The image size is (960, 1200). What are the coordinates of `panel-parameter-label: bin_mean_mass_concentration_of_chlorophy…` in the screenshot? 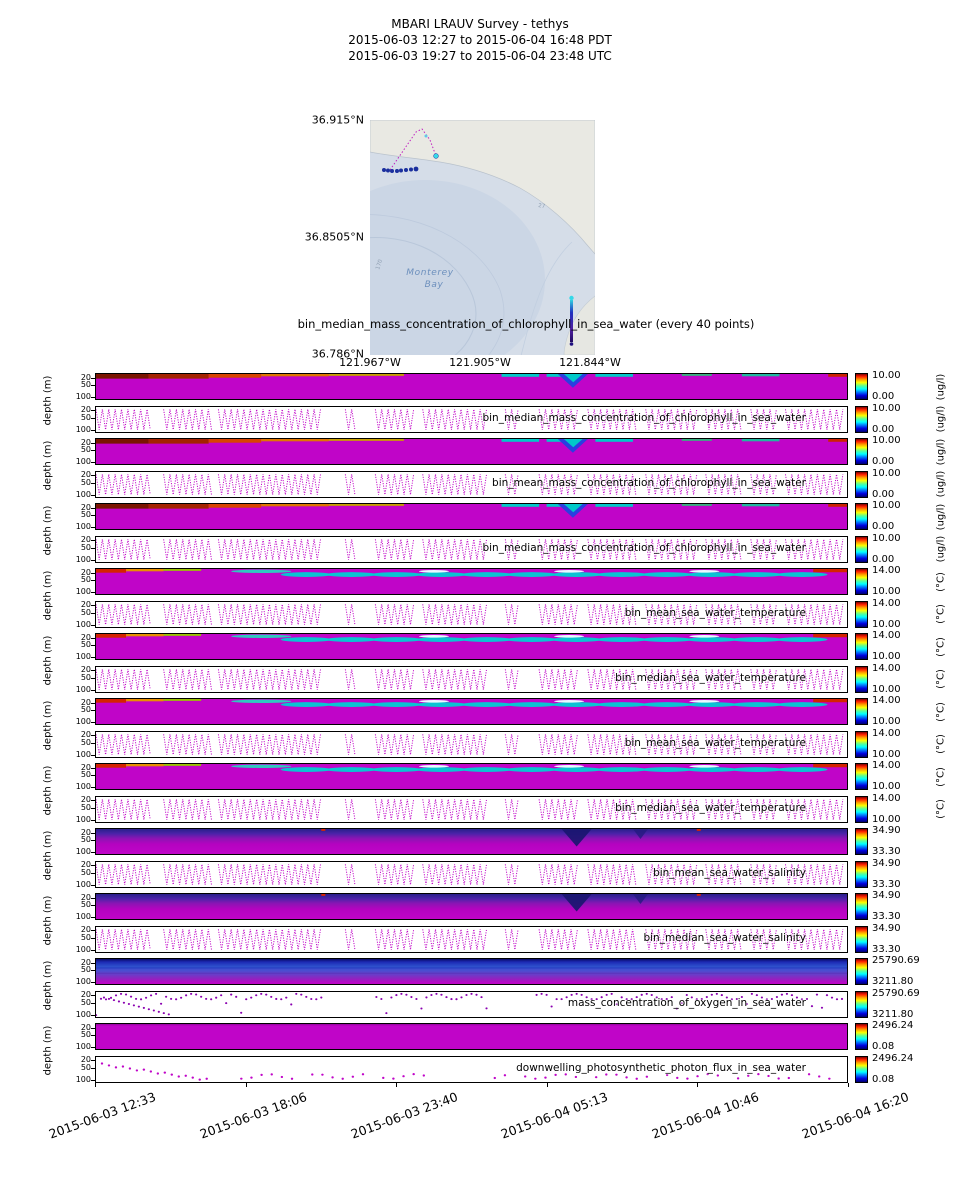 It's located at (649, 483).